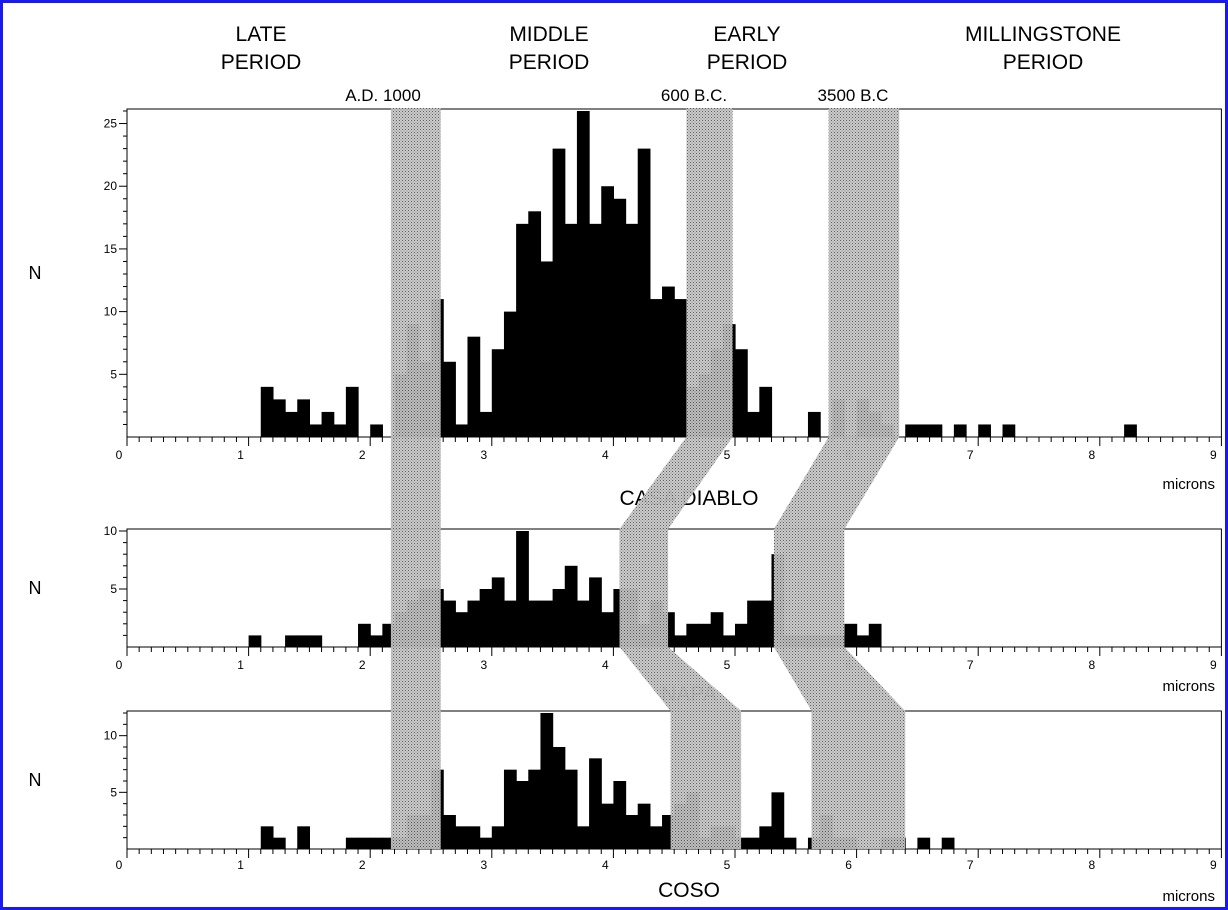 The height and width of the screenshot is (910, 1228). I want to click on y-tick-label: 25, so click(111, 124).